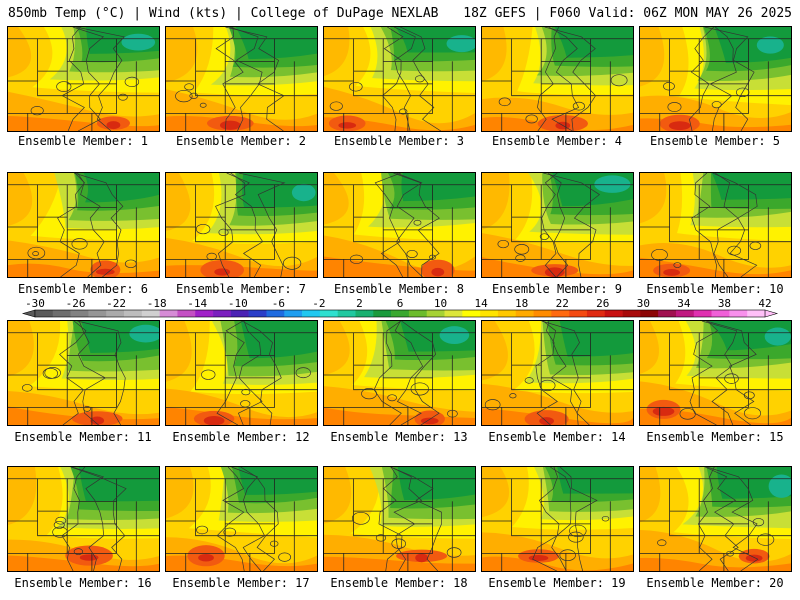 This screenshot has width=800, height=600. What do you see at coordinates (83, 437) in the screenshot?
I see `ensemble-member-label: Ensemble Member: 11` at bounding box center [83, 437].